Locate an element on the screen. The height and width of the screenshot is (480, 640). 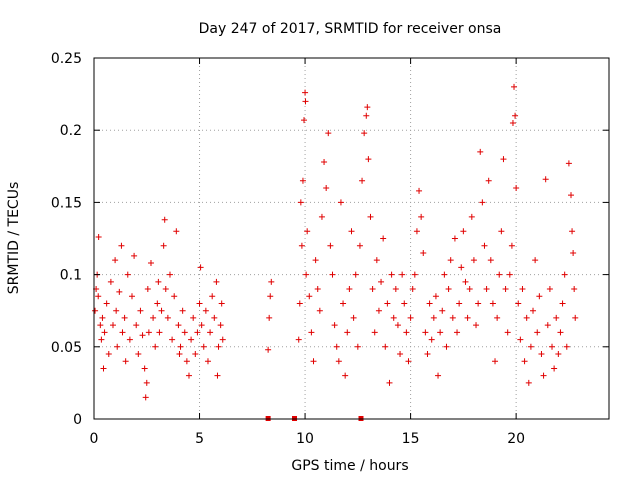
x-tick-label: 5 is located at coordinates (199, 439).